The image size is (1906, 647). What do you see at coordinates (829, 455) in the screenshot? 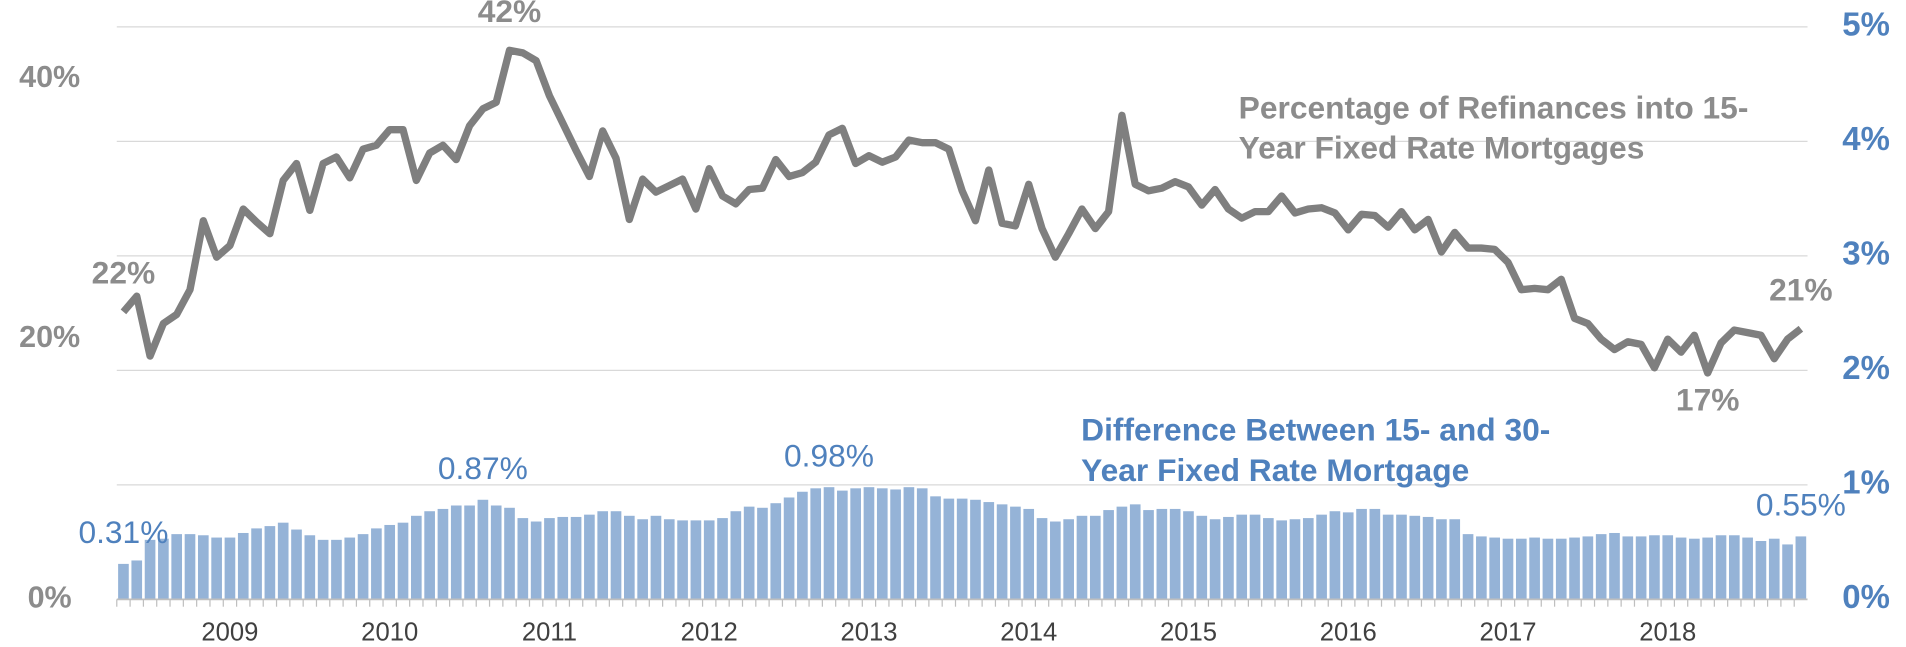
I see `data-label: 0.98%` at bounding box center [829, 455].